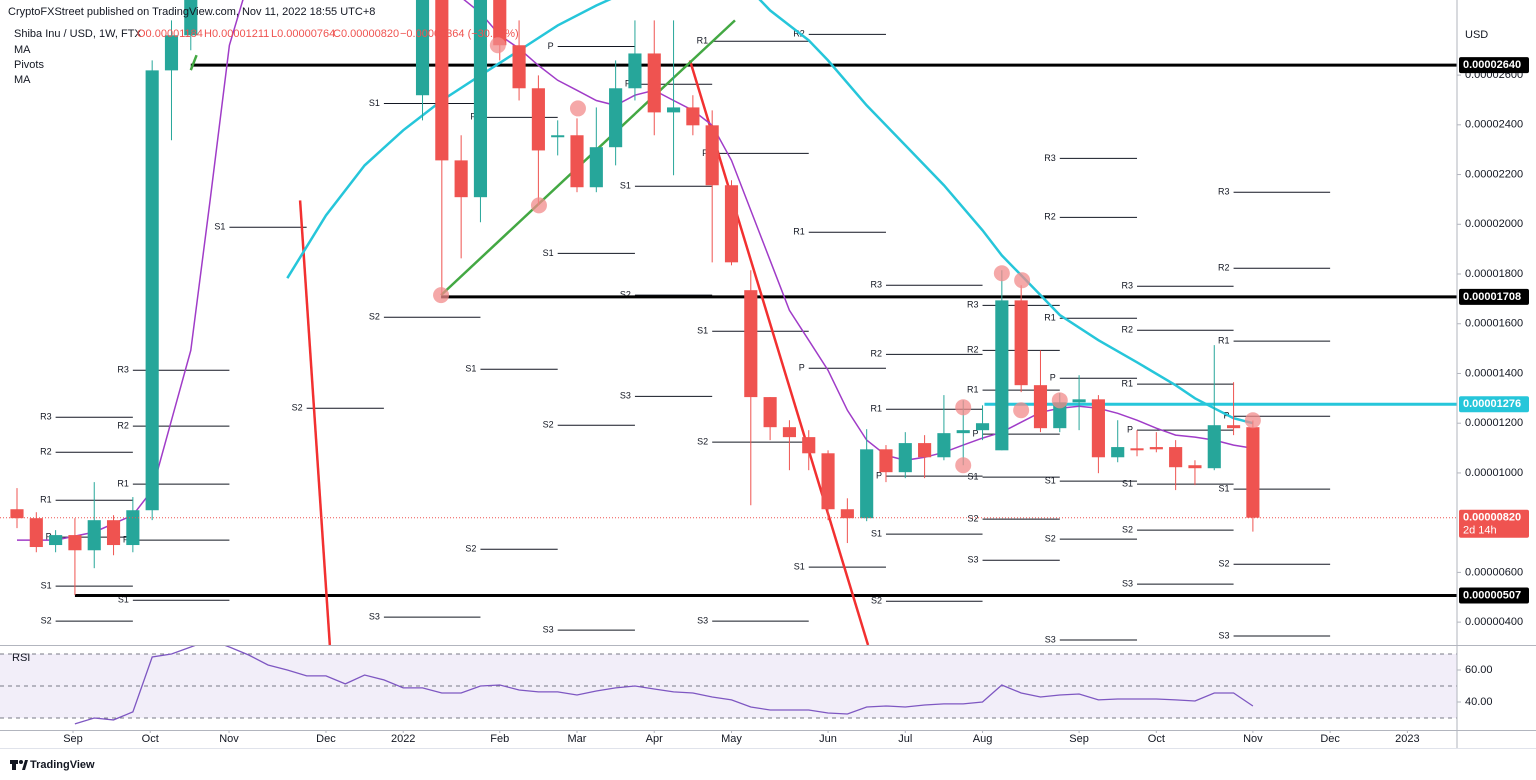 This screenshot has width=1536, height=780. I want to click on rsi-pane, so click(728, 685).